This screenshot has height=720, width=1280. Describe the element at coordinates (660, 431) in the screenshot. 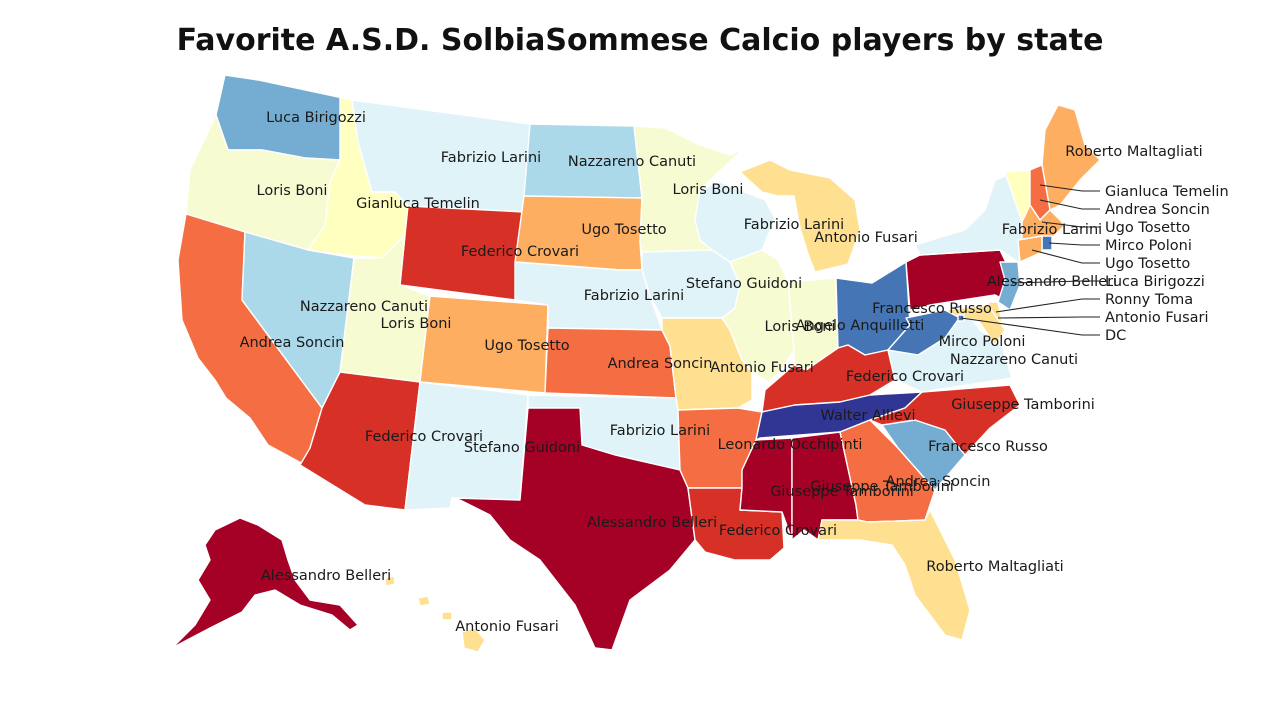

I see `state-label-ok: Fabrizio Larini` at that location.